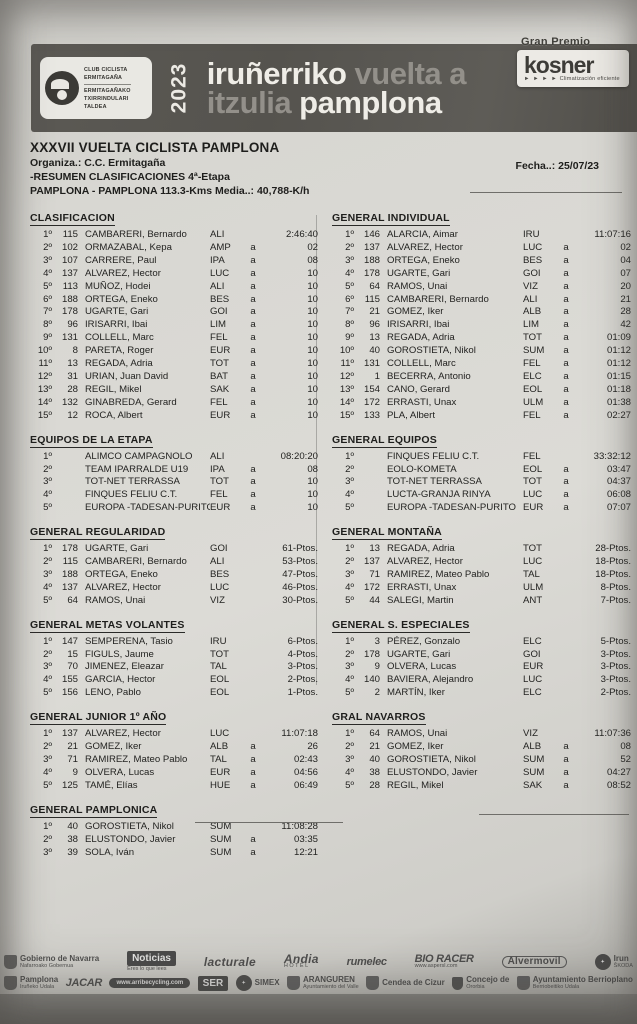 This screenshot has width=637, height=1024. I want to click on sponsor-text: ARANGUREN Ayuntamiento del Valle, so click(331, 983).